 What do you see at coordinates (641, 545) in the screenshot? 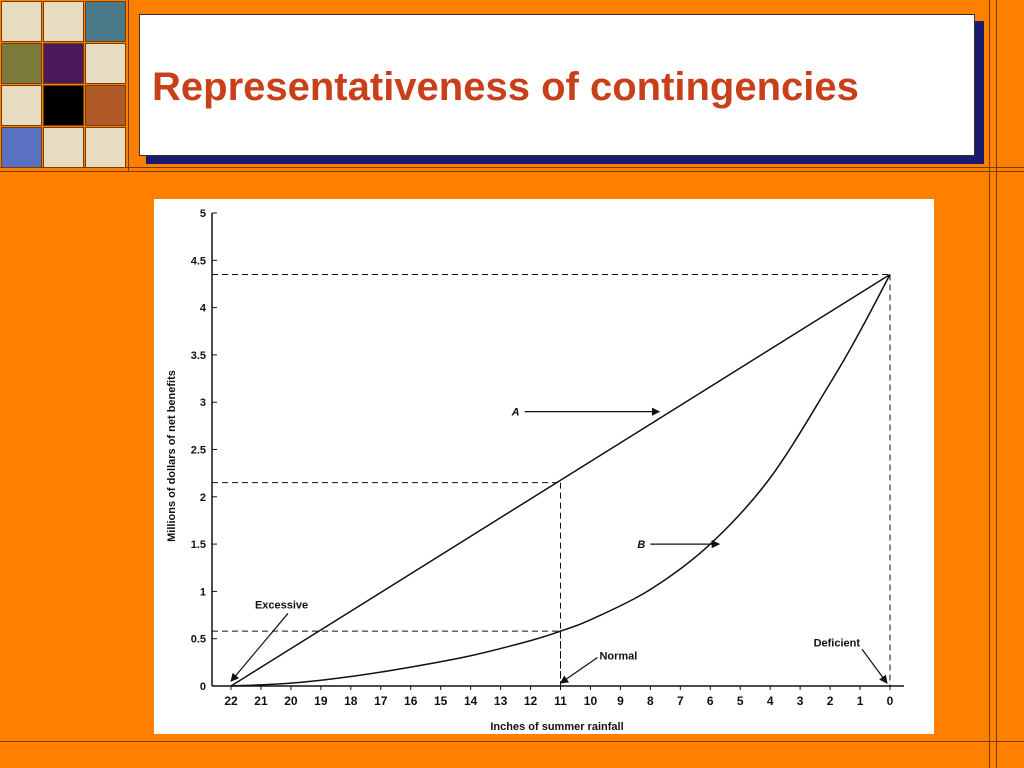
I see `annotation-label-B: B` at bounding box center [641, 545].